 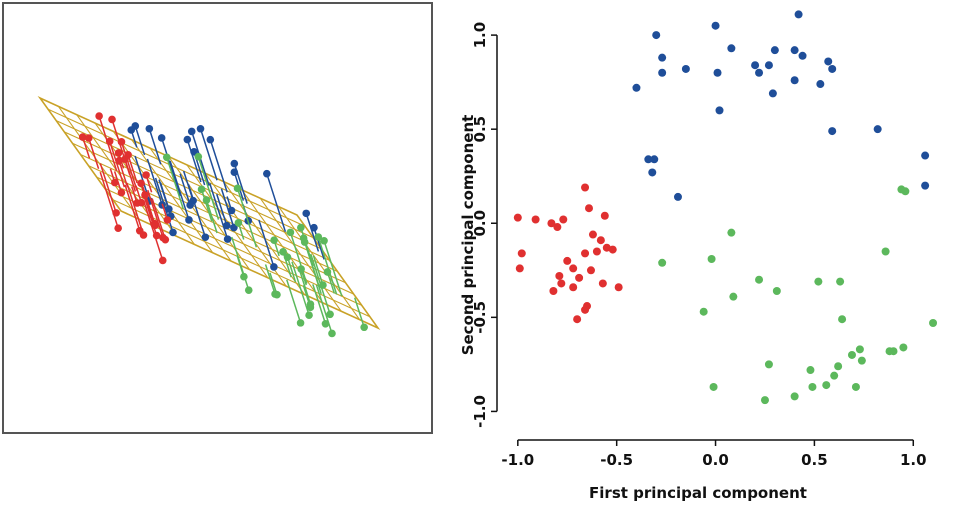 I want to click on y-axis-title: Second principal component, so click(x=468, y=235).